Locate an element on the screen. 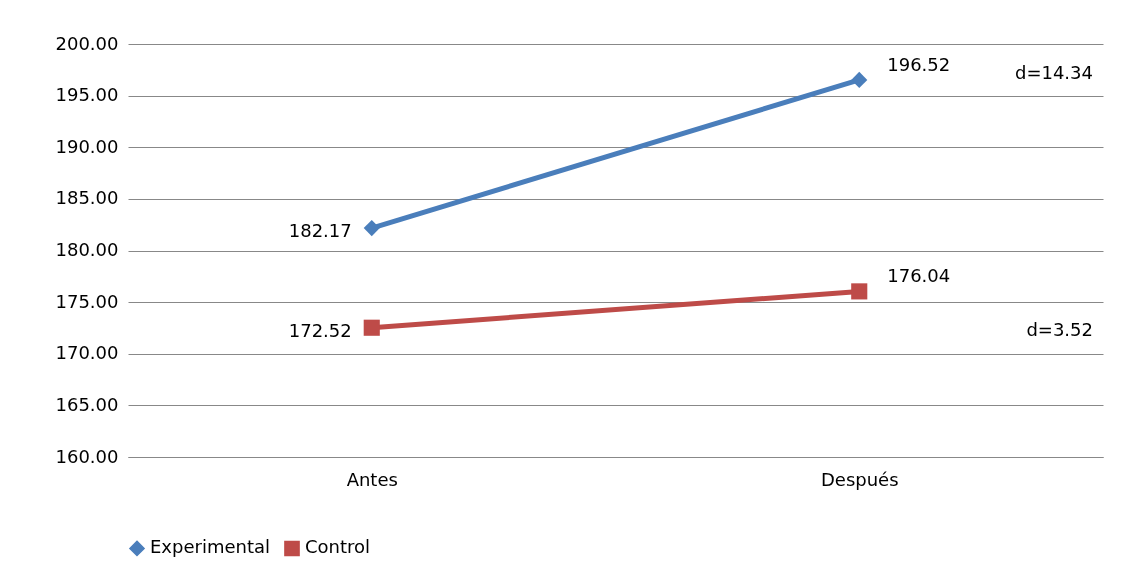 The image size is (1124, 579). annotation: d=3.52 is located at coordinates (1059, 329).